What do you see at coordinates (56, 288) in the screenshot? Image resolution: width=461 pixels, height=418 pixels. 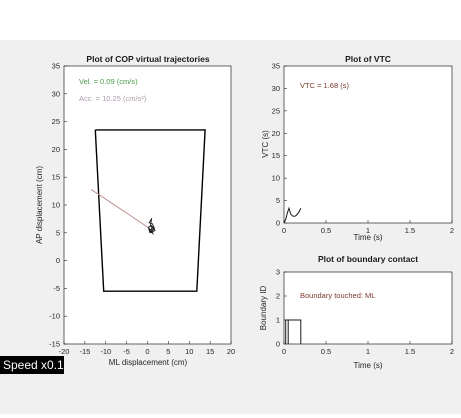 I see `cop-ytick-label: -5` at bounding box center [56, 288].